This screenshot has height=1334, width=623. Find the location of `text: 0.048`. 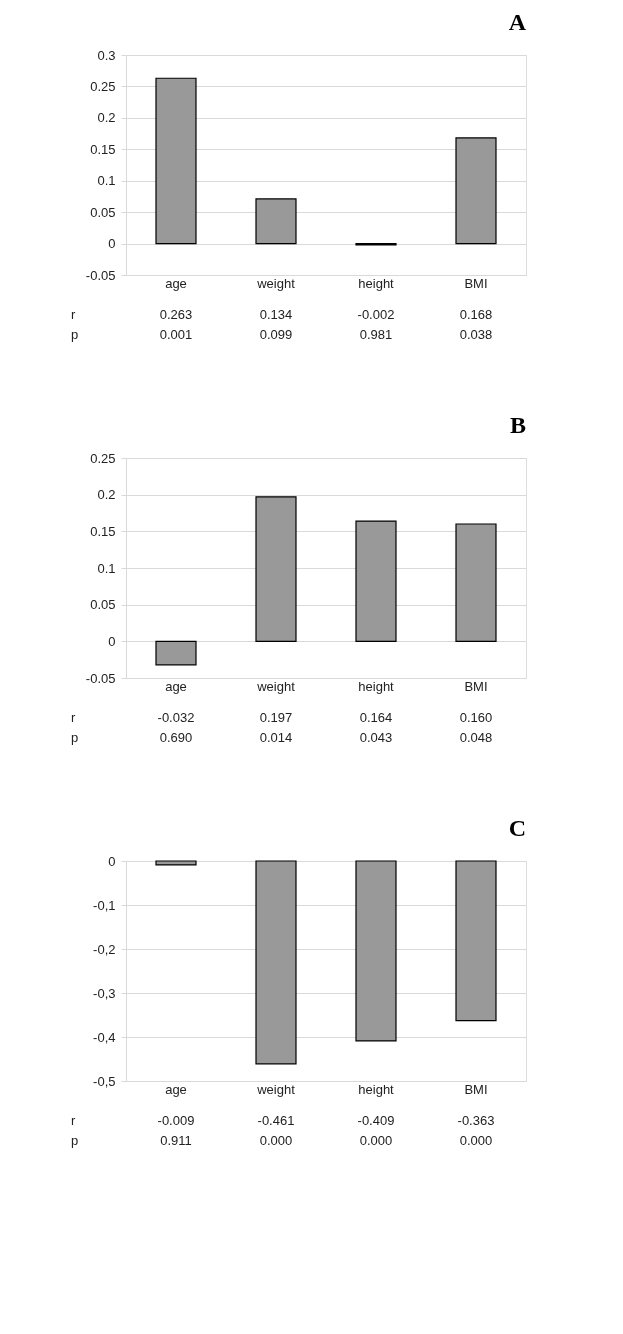

text: 0.048 is located at coordinates (476, 737).